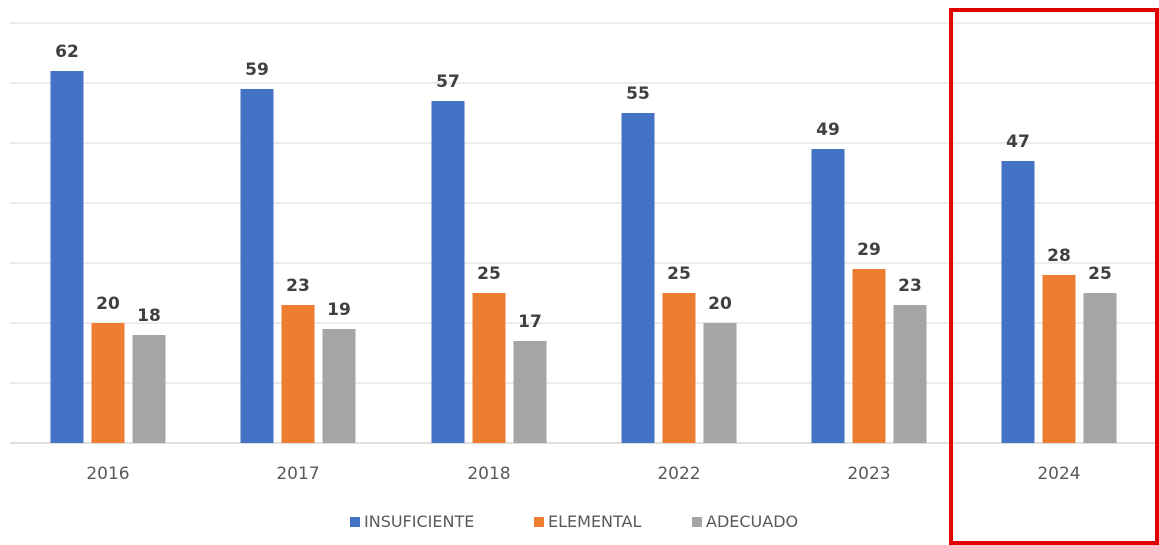  Describe the element at coordinates (1100, 274) in the screenshot. I see `data-label-adecuado-2024: 25` at that location.